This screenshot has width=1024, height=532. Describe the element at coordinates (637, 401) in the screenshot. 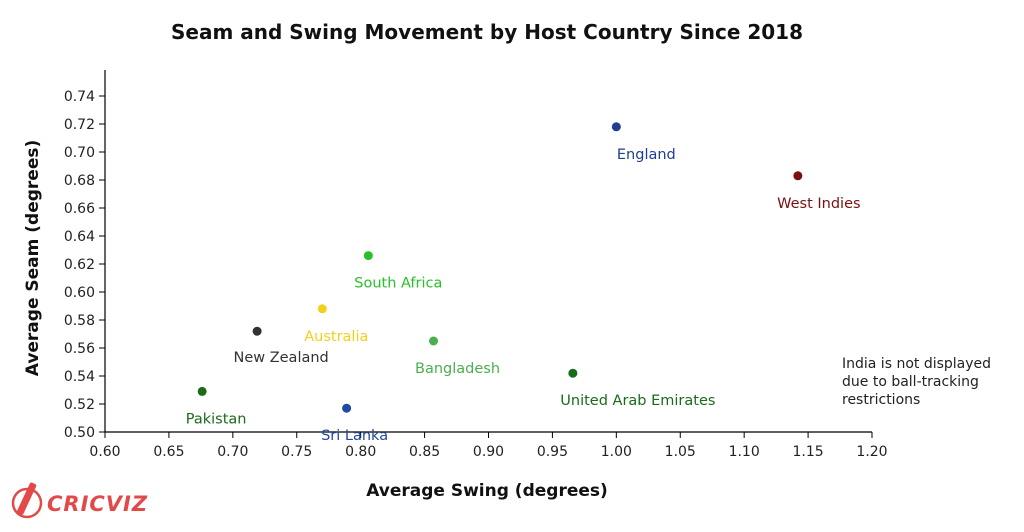

I see `data-point-label: United Arab Emirates` at that location.